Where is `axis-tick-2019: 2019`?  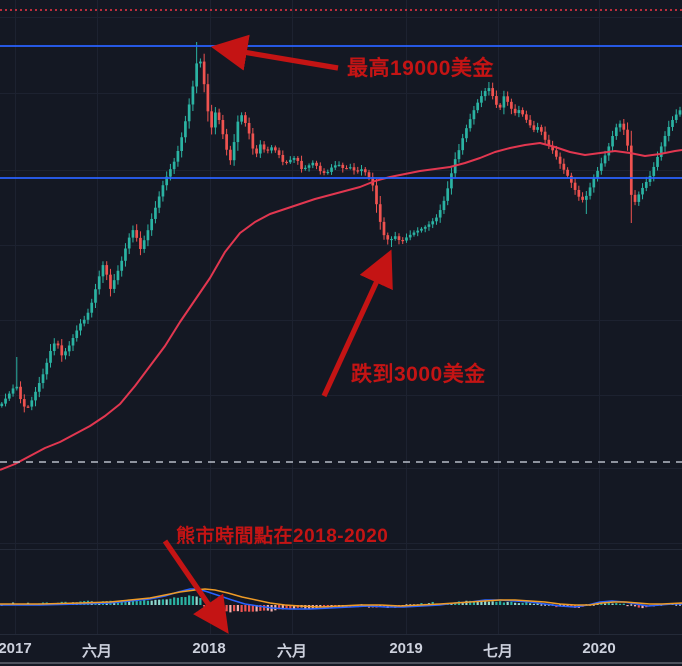
axis-tick-2019: 2019 is located at coordinates (406, 648).